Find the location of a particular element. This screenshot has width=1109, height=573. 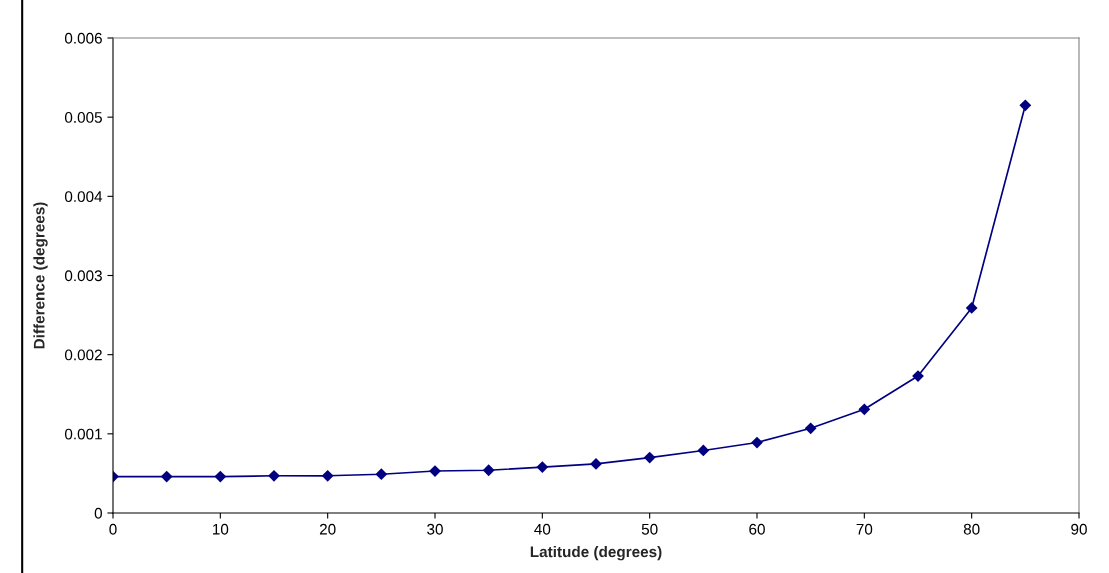

y-tick-label: 0.002 is located at coordinates (83, 355).